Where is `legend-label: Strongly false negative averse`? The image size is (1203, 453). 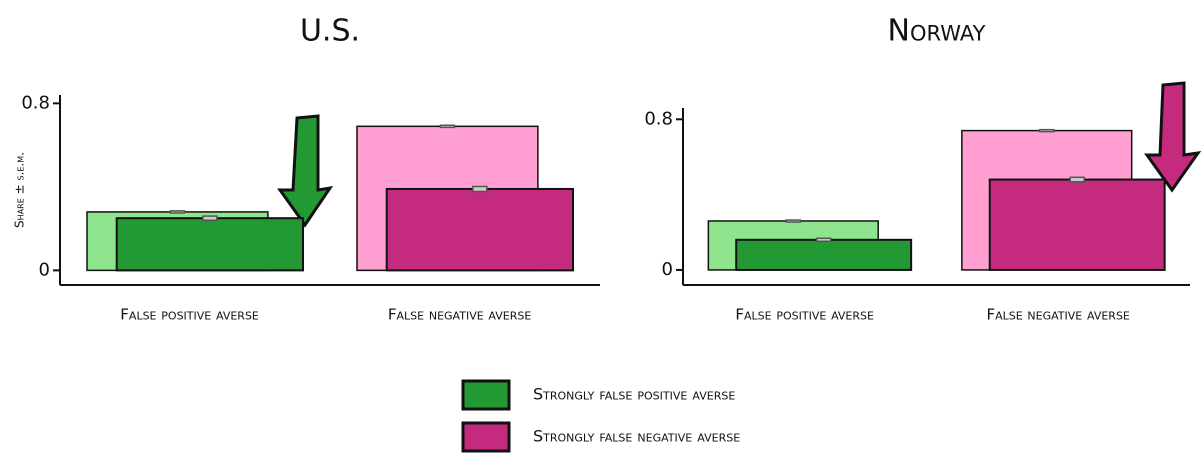
legend-label: Strongly false negative averse is located at coordinates (636, 436).